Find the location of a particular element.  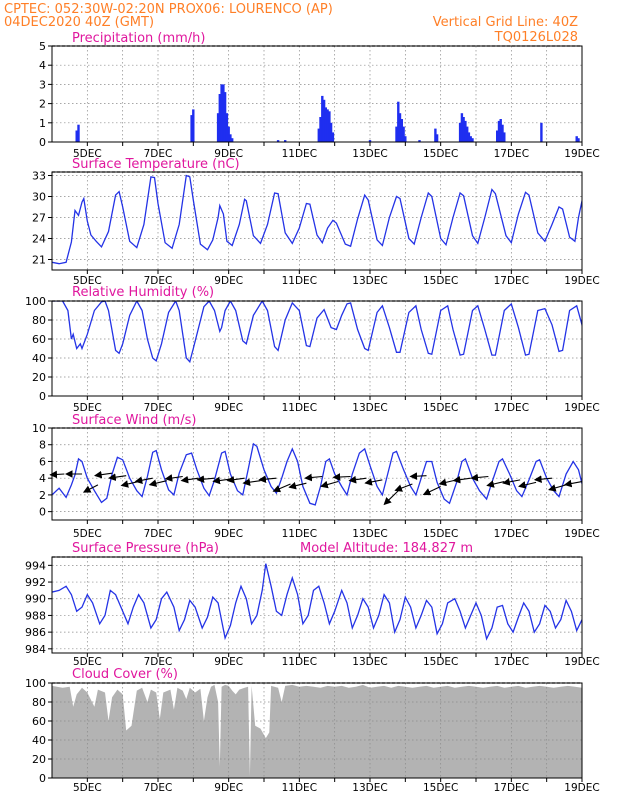

pressure-ytick-label: 994 is located at coordinates (35, 565).